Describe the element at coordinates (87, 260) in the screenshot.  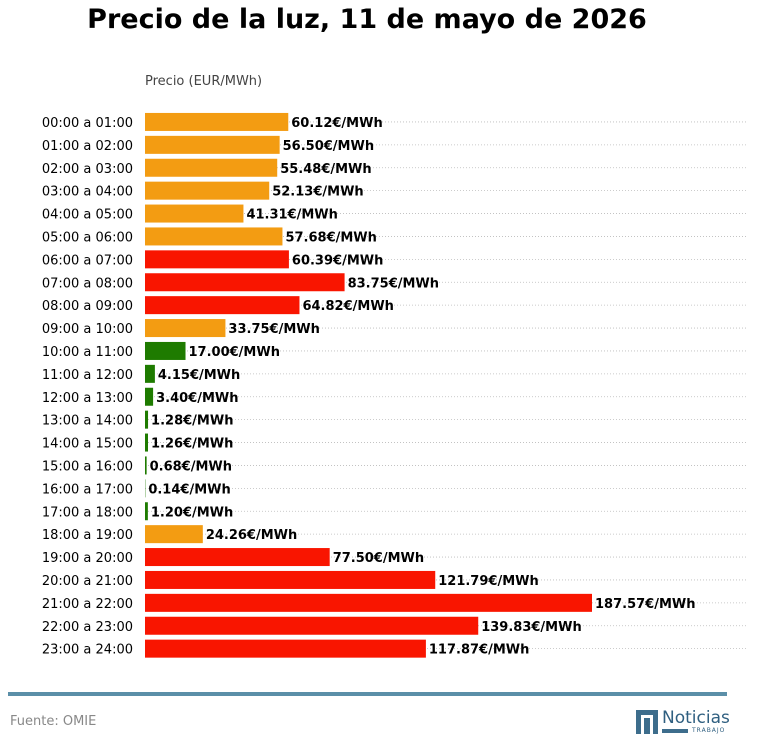
I see `category-label: 06:00 a 07:00` at that location.